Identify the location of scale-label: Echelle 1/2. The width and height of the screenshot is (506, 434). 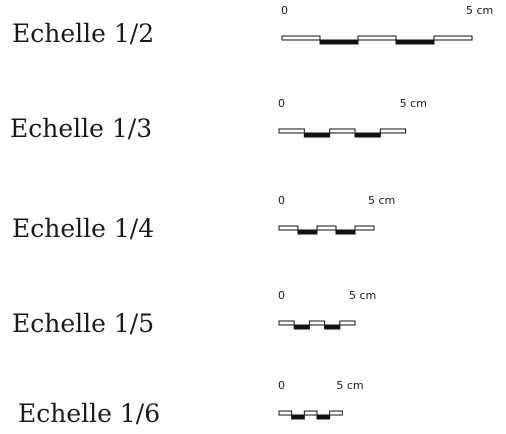
(83, 33).